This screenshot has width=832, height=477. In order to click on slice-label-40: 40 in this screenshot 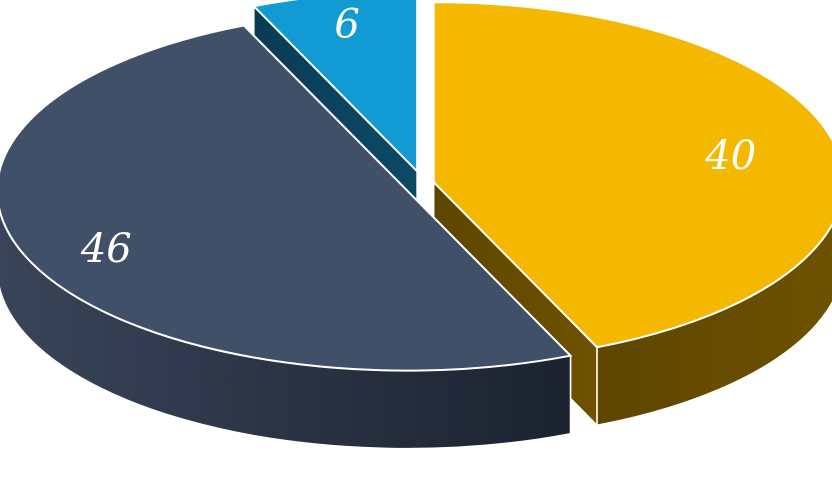, I will do `click(730, 156)`.